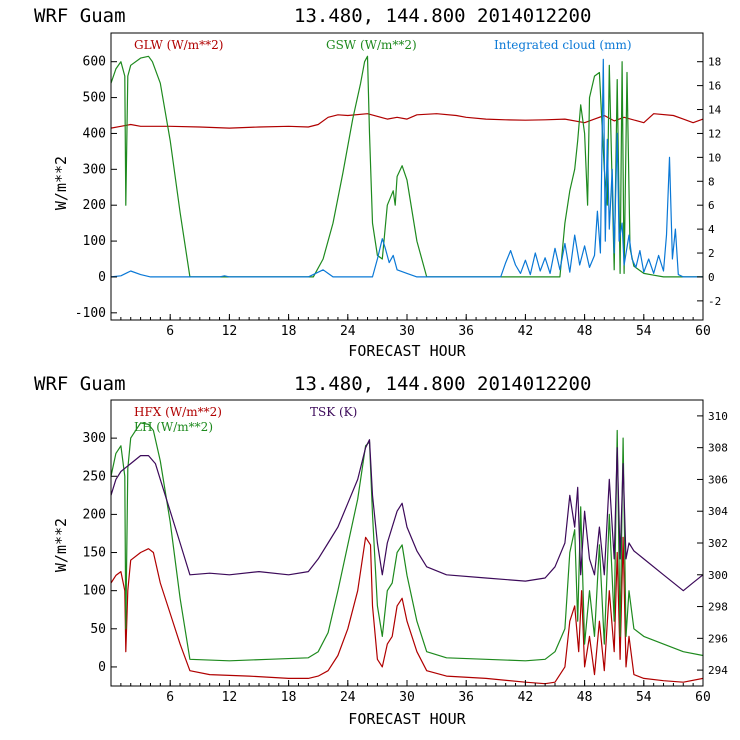  Describe the element at coordinates (407, 719) in the screenshot. I see `panel-bottom-x-axis-label: FORECAST HOUR` at that location.